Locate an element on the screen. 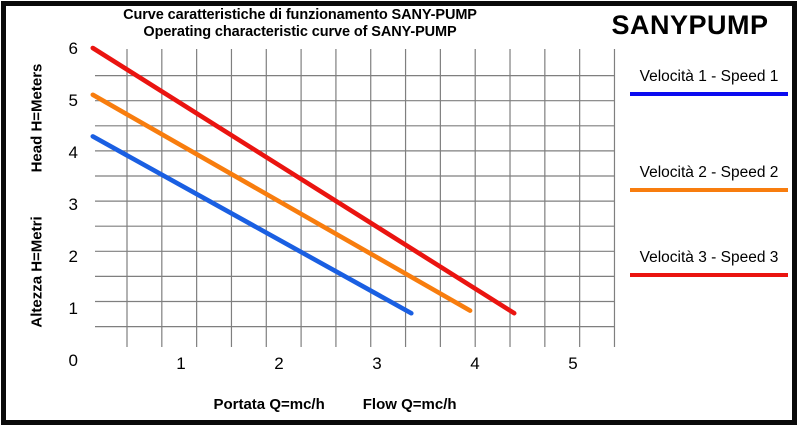 The image size is (800, 428). legend-label-speed-2: Velocità 2 - Speed 2 is located at coordinates (709, 172).